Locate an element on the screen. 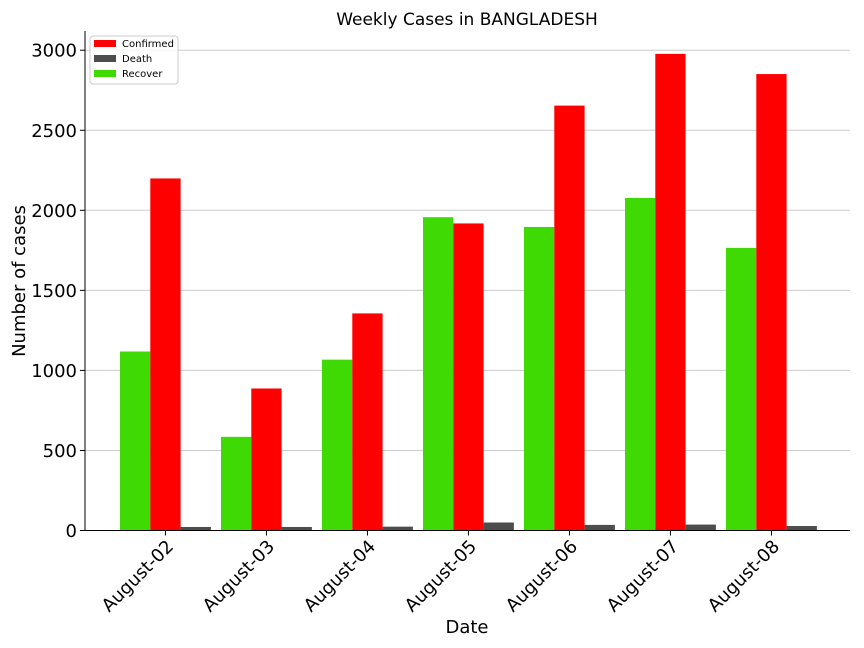 The height and width of the screenshot is (648, 864). y-tick-label: 1500 is located at coordinates (54, 291).